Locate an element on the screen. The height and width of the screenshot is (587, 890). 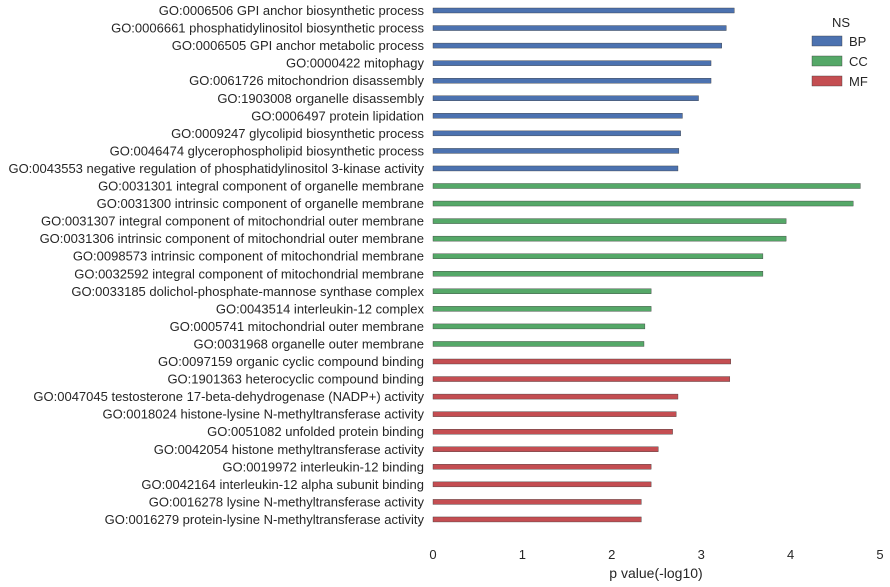
y-tick-label: GO:0005741 mitochondrial outer membrane is located at coordinates (297, 326).